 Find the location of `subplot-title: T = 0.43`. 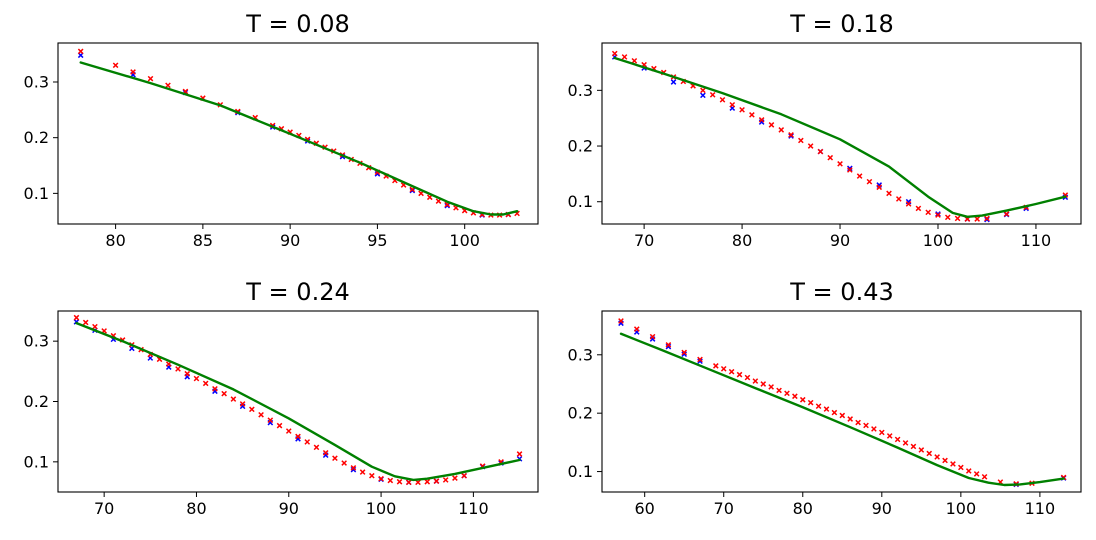

subplot-title: T = 0.43 is located at coordinates (841, 292).